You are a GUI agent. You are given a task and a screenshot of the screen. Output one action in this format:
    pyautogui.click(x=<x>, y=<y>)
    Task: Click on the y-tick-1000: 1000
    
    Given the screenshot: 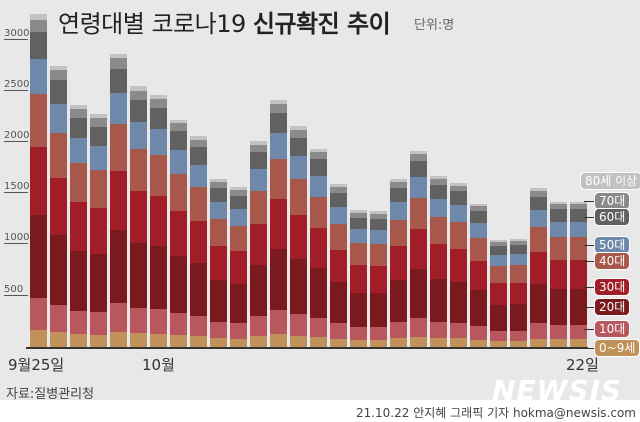 What is the action you would take?
    pyautogui.click(x=17, y=238)
    